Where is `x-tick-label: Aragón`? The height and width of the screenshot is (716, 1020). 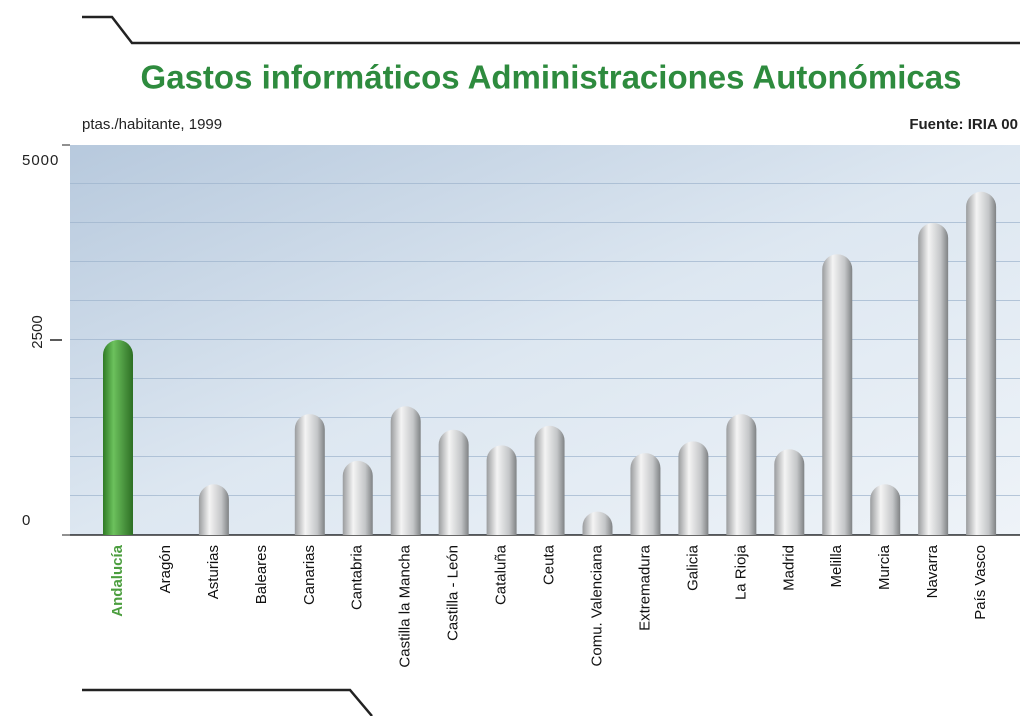
x-tick-label: Aragón is located at coordinates (165, 569).